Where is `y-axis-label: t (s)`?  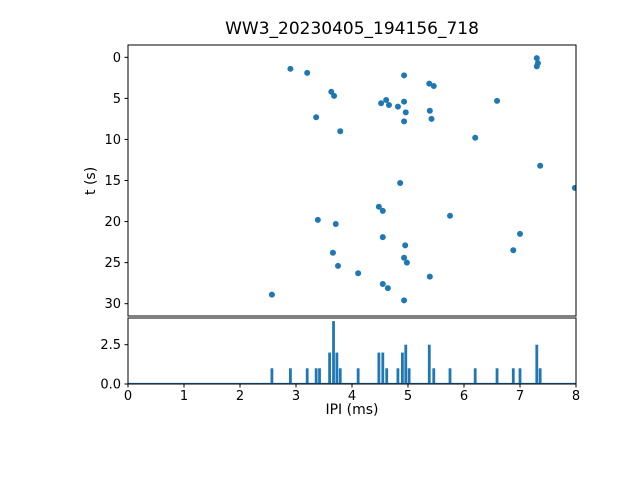 y-axis-label: t (s) is located at coordinates (91, 180).